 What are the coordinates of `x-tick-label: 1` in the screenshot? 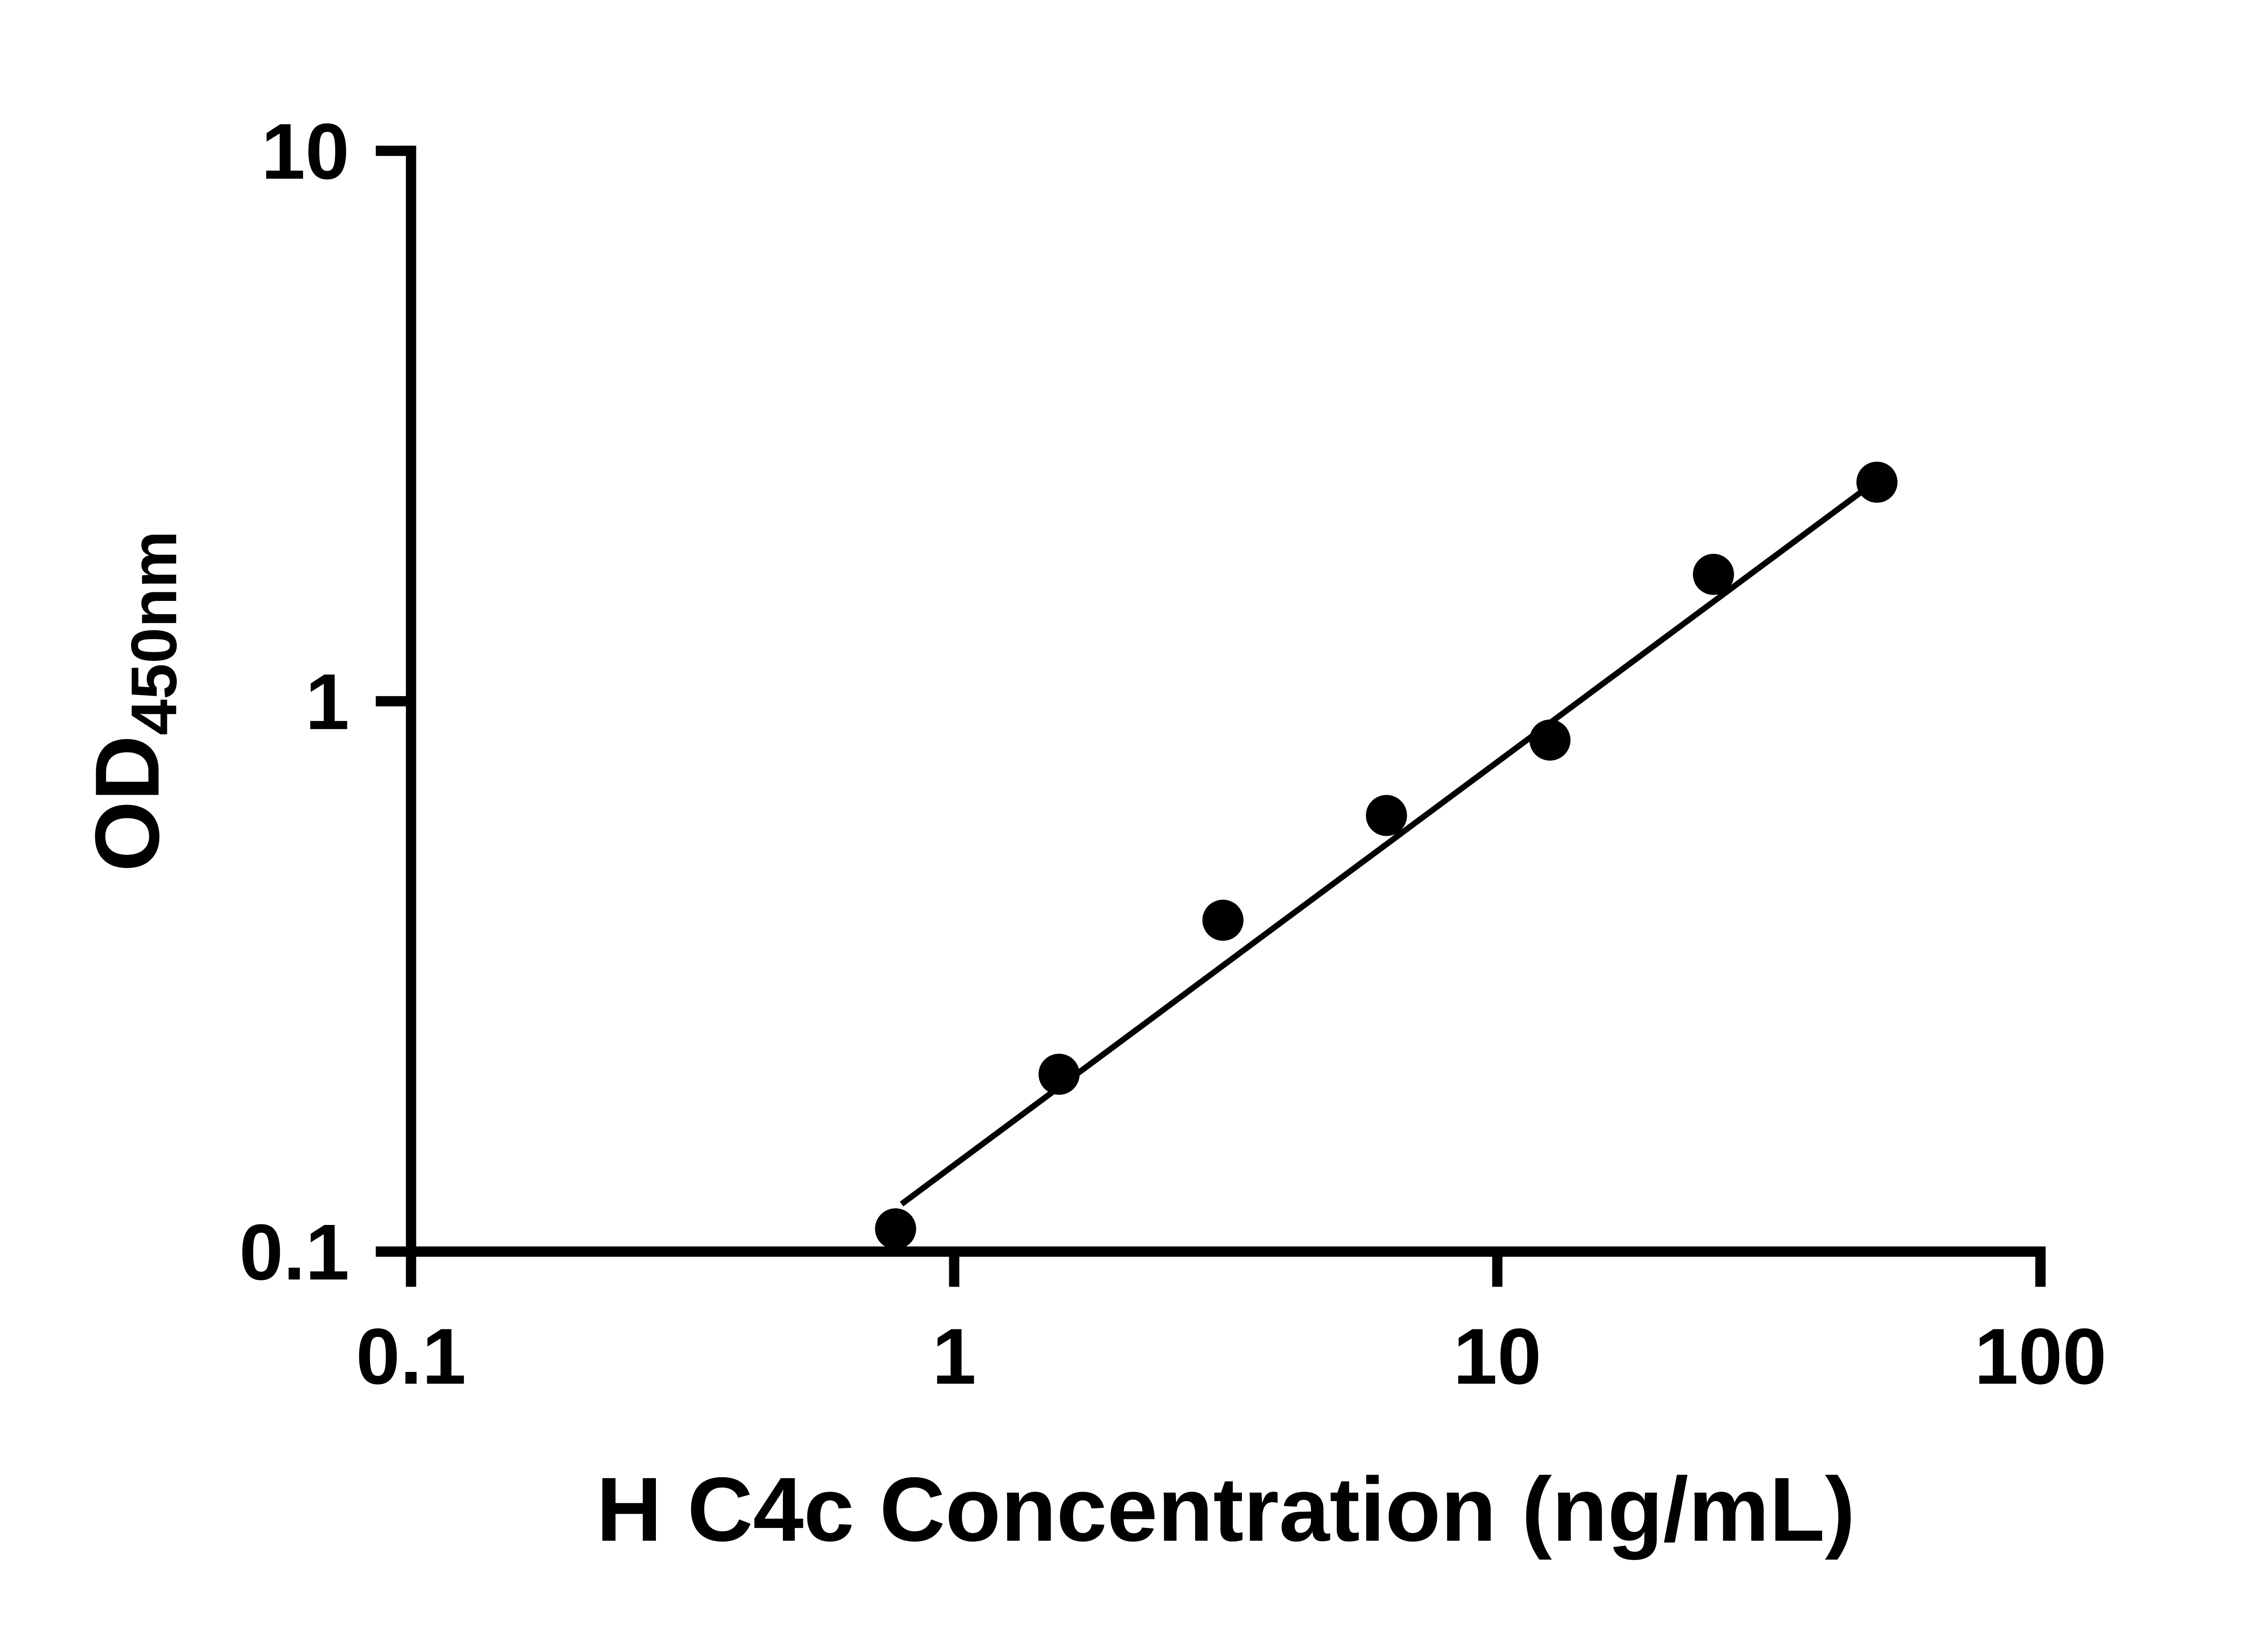 It's located at (954, 1357).